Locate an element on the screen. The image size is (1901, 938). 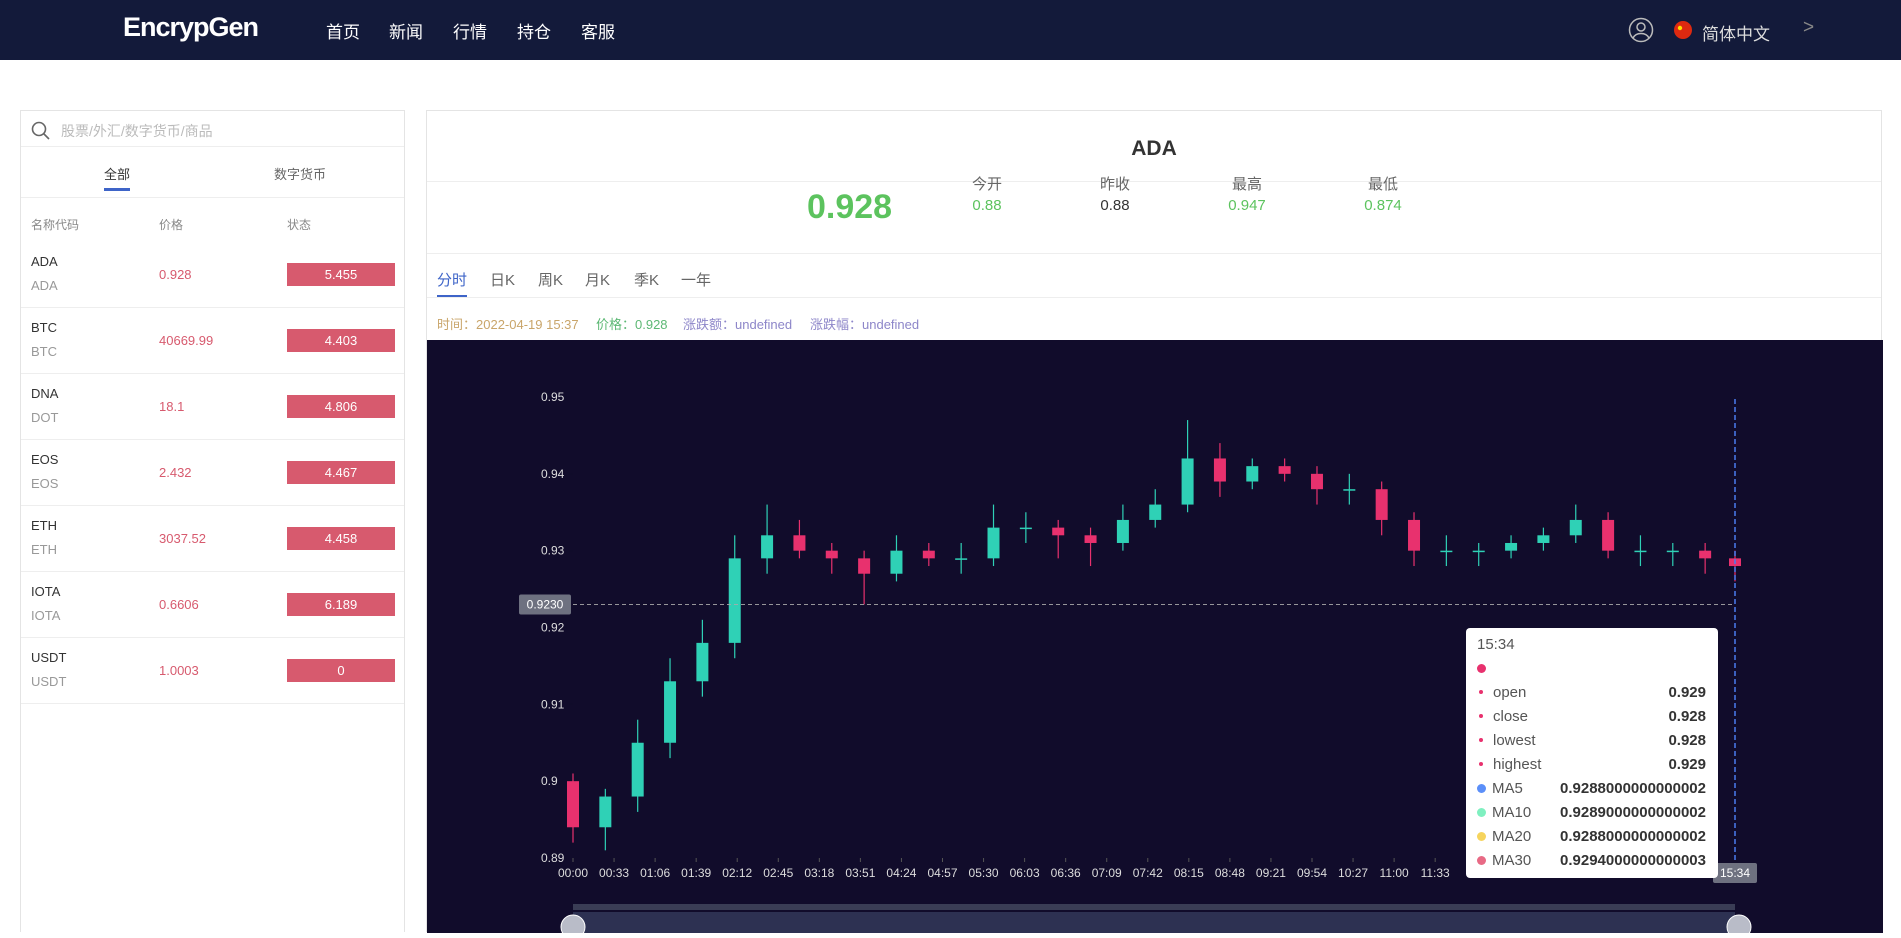
search-box: 股票/外汇/数字货币/商品 is located at coordinates (212, 129).